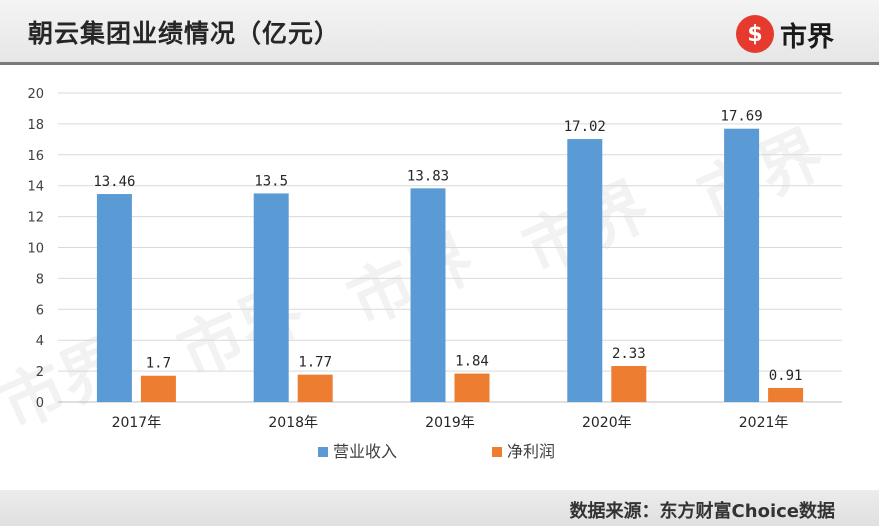  What do you see at coordinates (439, 32) in the screenshot?
I see `header-bar` at bounding box center [439, 32].